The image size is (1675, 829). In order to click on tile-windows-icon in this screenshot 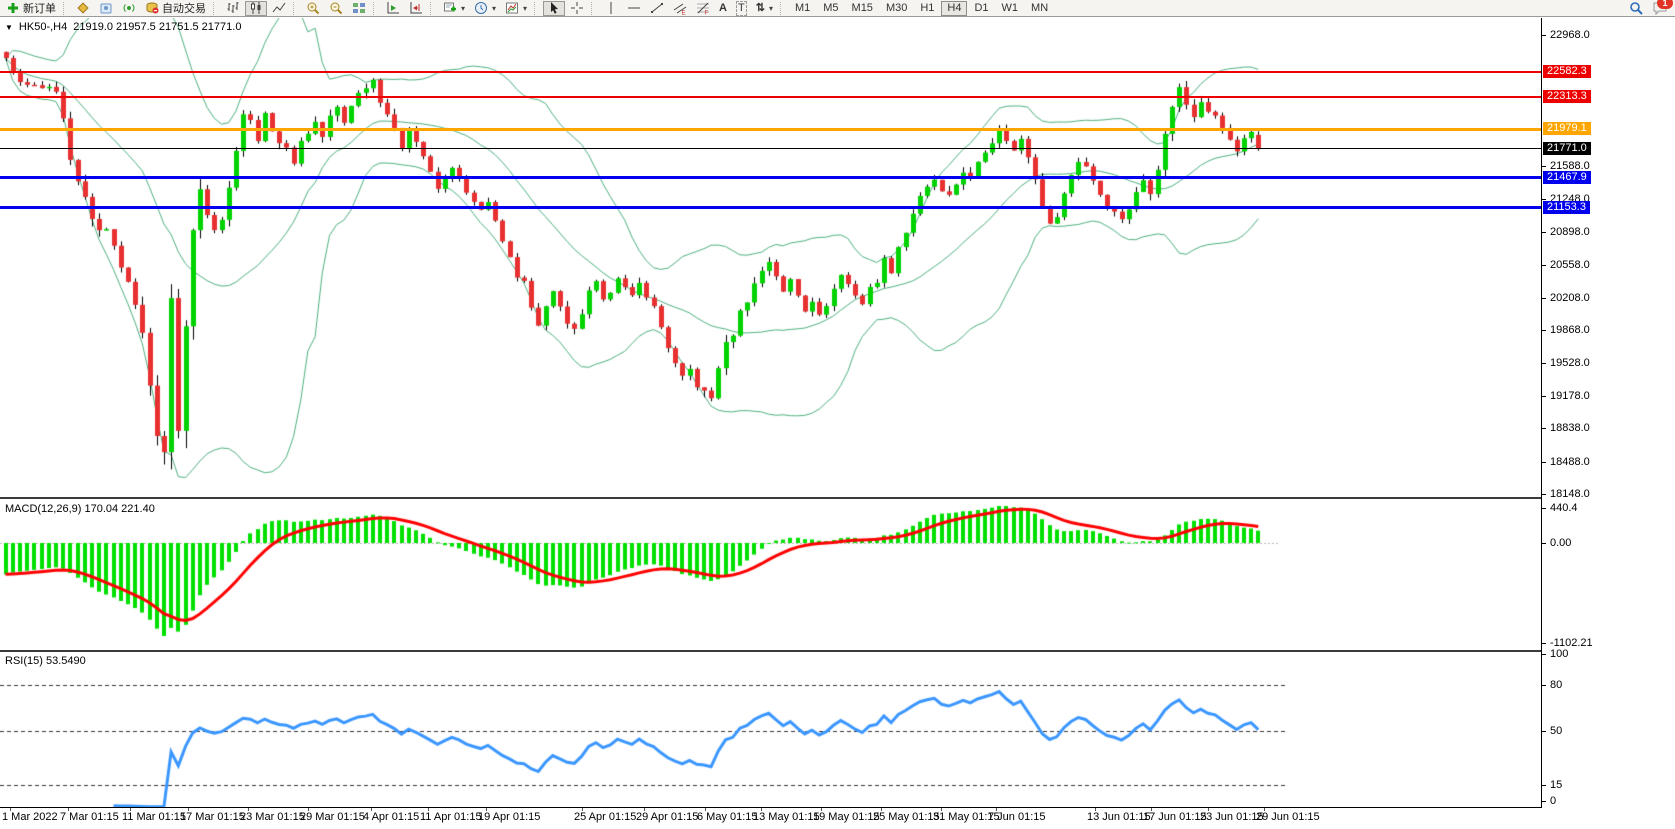, I will do `click(359, 8)`.